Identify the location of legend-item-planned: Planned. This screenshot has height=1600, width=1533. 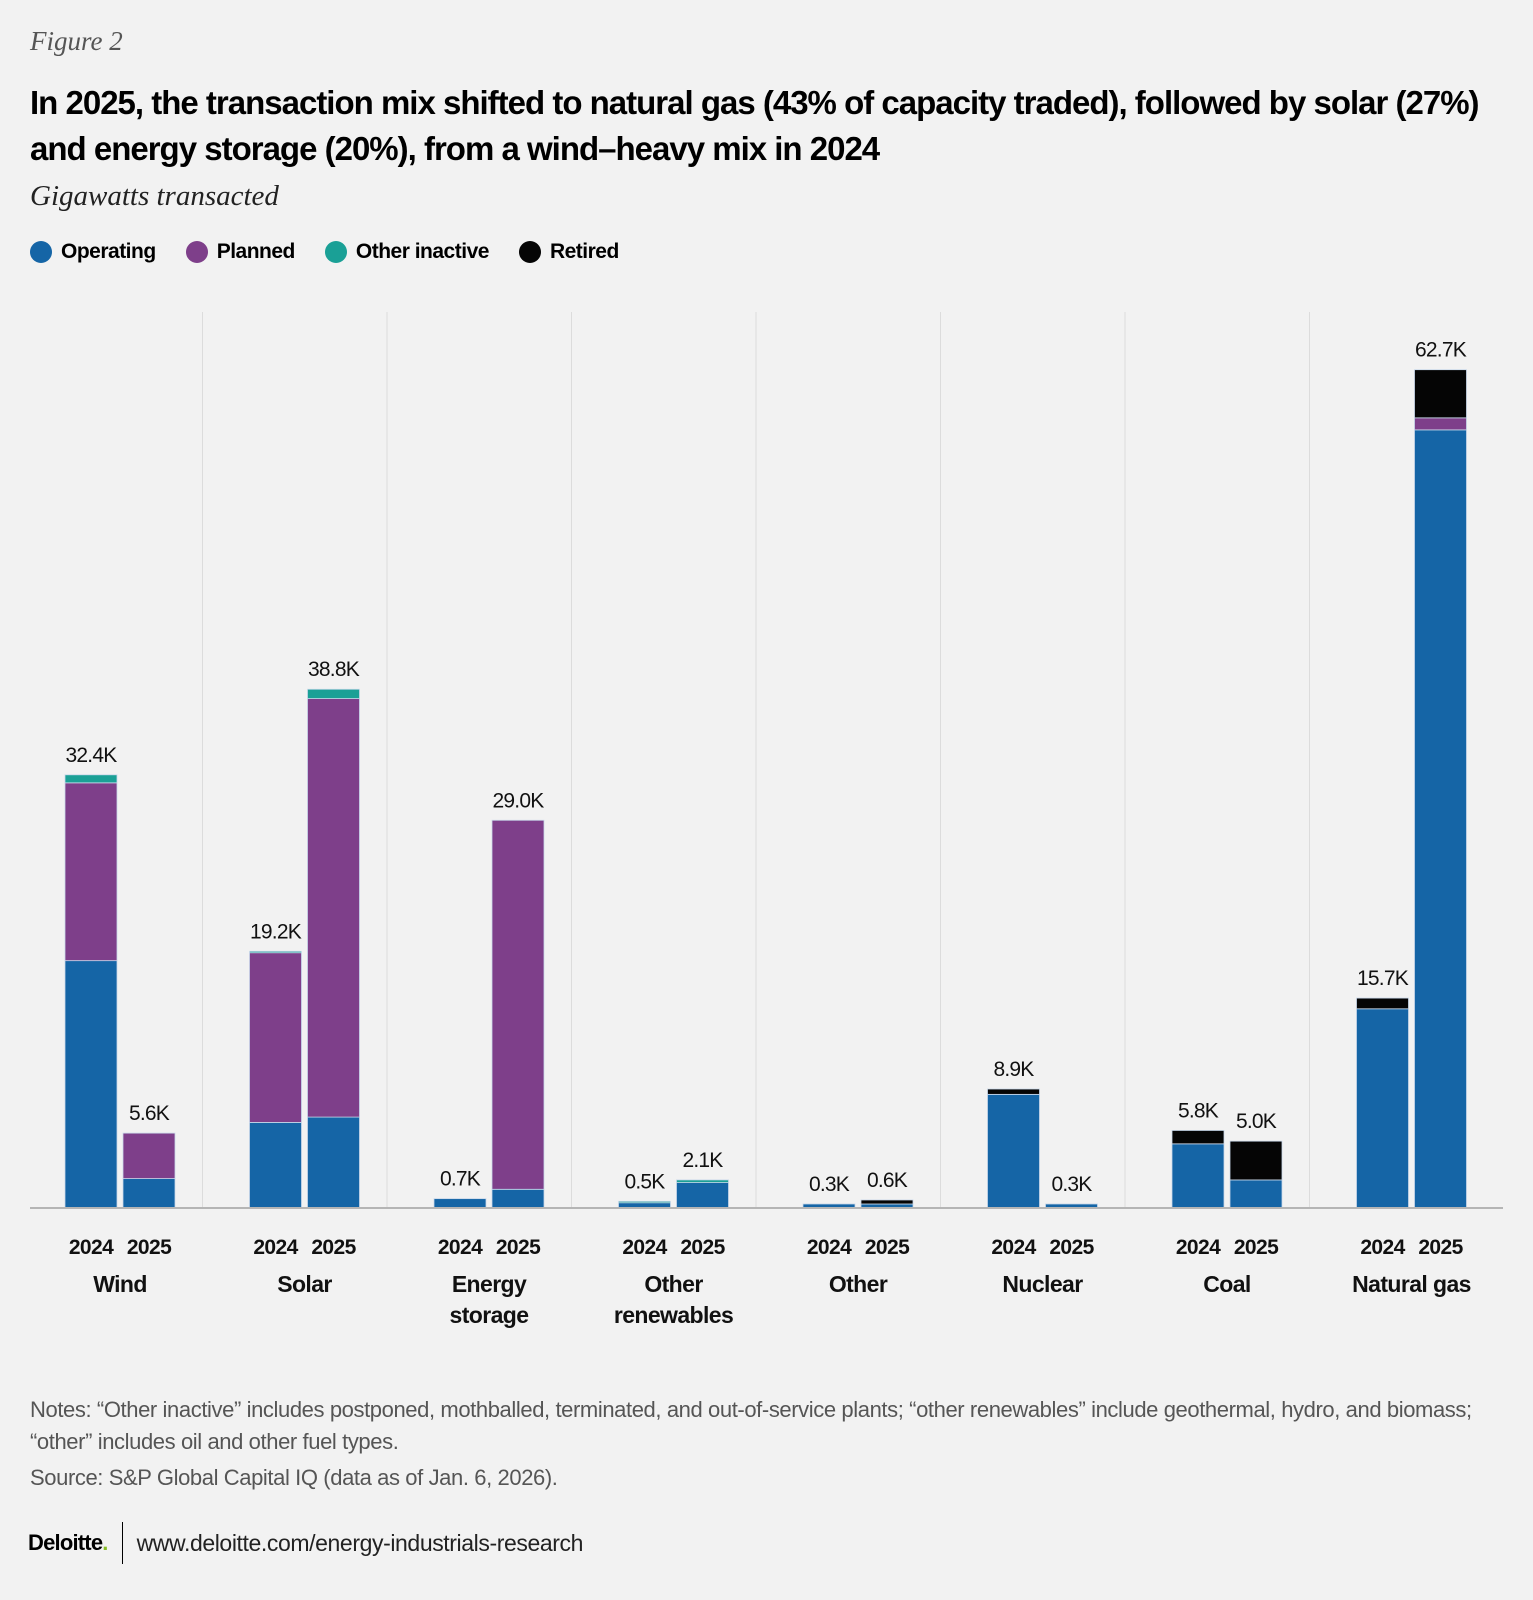
(240, 252).